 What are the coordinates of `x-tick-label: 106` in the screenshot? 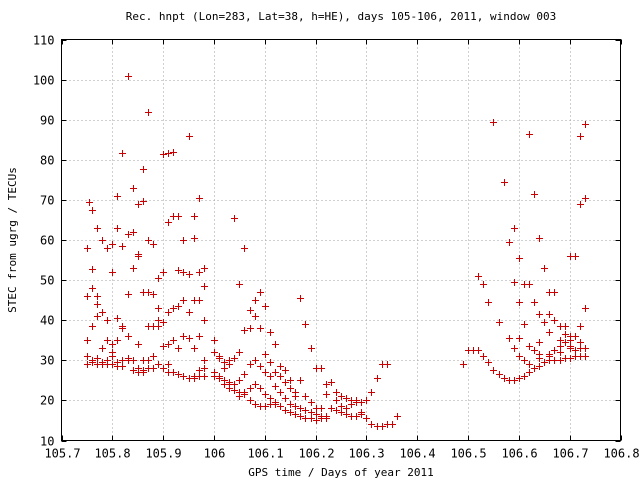 It's located at (215, 454).